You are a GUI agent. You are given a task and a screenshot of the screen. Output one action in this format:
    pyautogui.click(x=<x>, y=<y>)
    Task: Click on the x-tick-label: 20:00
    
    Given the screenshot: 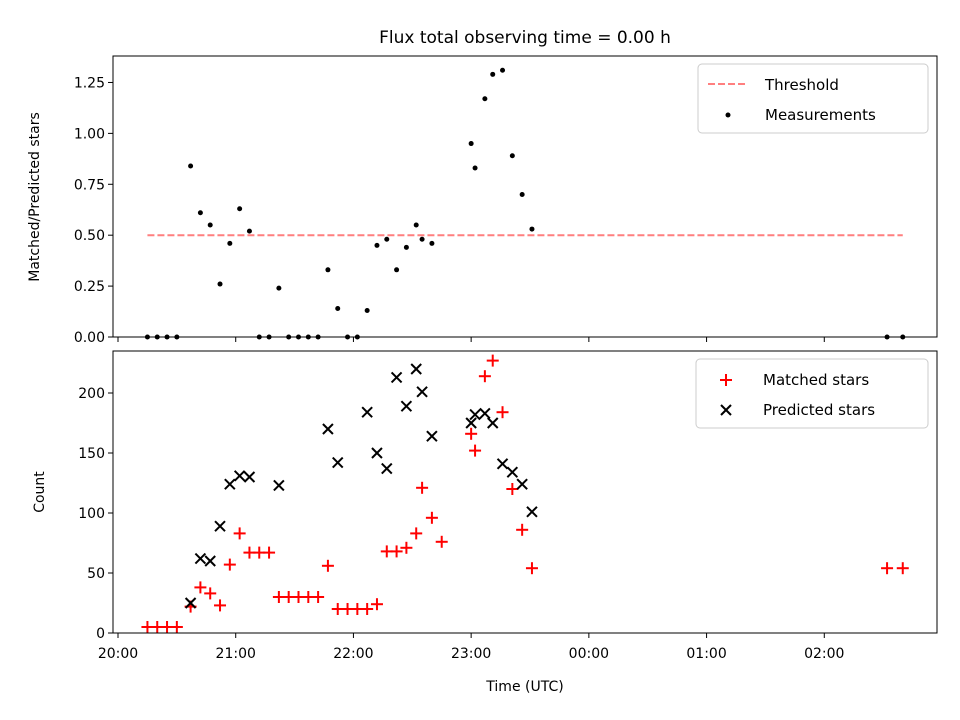 What is the action you would take?
    pyautogui.click(x=118, y=654)
    